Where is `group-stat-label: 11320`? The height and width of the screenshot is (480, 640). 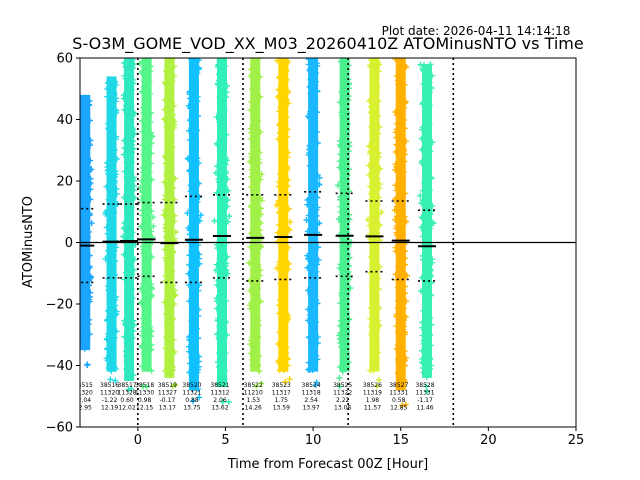
group-stat-label: 11320 is located at coordinates (109, 393).